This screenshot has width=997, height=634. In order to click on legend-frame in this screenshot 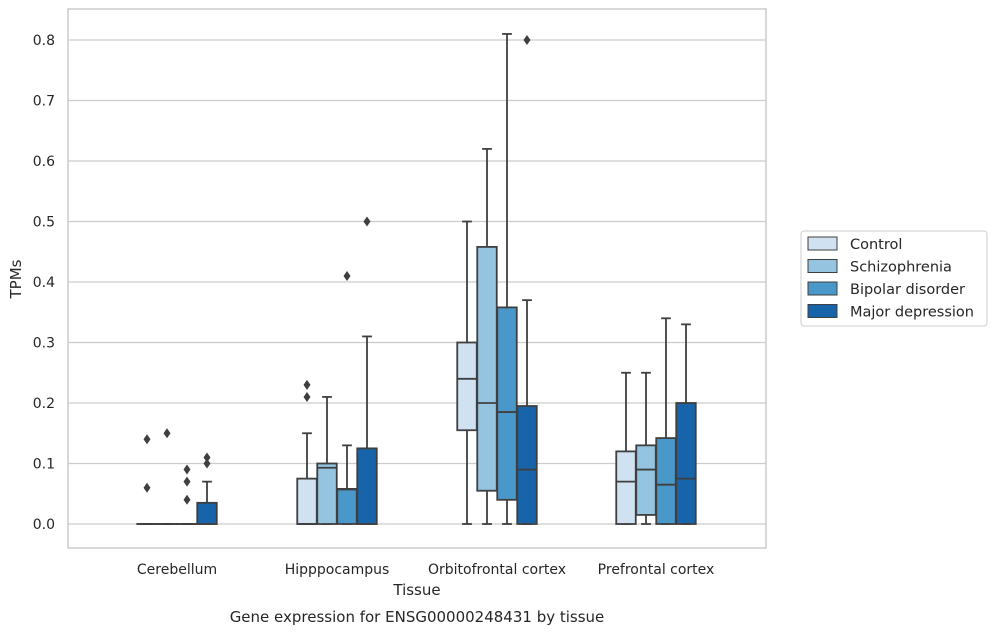, I will do `click(894, 278)`.